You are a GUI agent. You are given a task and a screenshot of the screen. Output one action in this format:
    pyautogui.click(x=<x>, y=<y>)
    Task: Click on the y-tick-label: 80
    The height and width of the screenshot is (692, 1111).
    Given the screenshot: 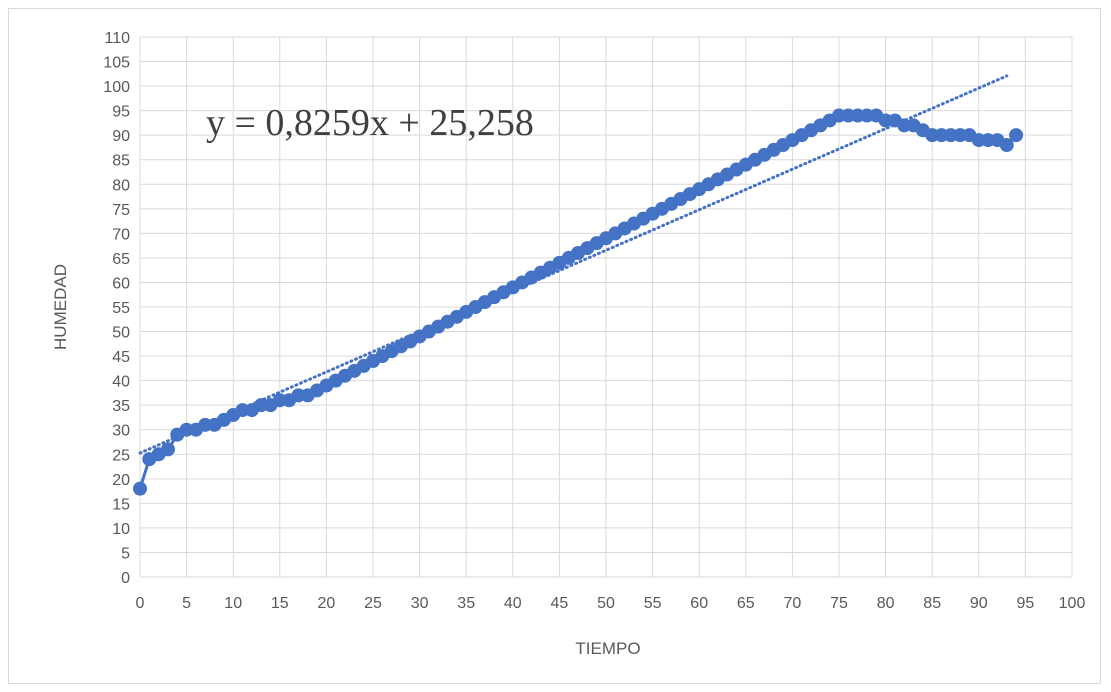 What is the action you would take?
    pyautogui.click(x=121, y=185)
    